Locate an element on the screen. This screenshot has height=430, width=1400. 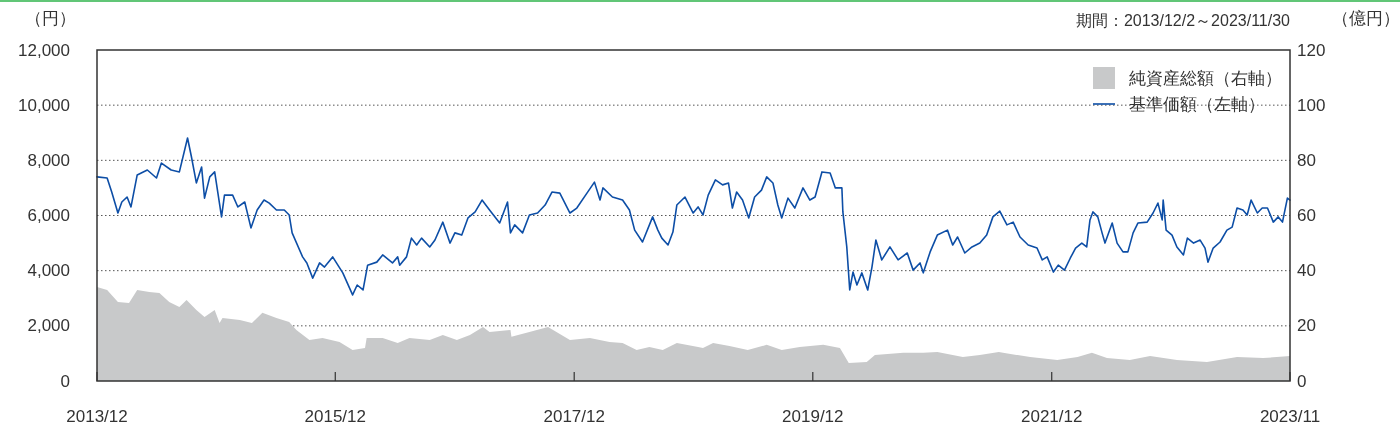
y2-tick-label: 120 is located at coordinates (1311, 50).